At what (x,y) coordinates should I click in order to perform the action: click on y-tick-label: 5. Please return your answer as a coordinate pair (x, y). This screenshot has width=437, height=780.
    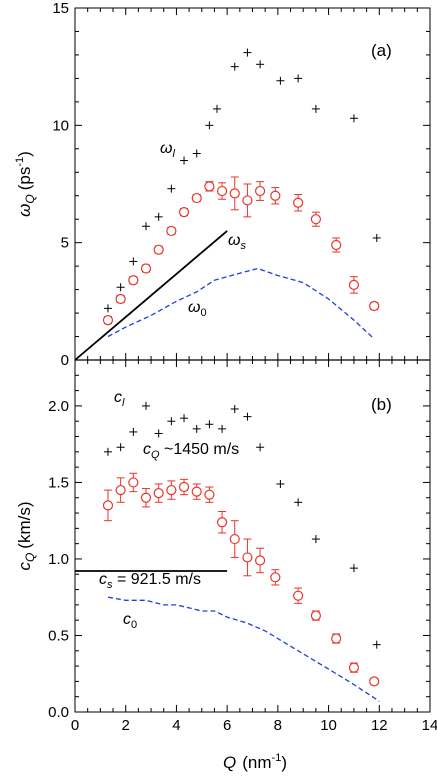
    Looking at the image, I should click on (65, 243).